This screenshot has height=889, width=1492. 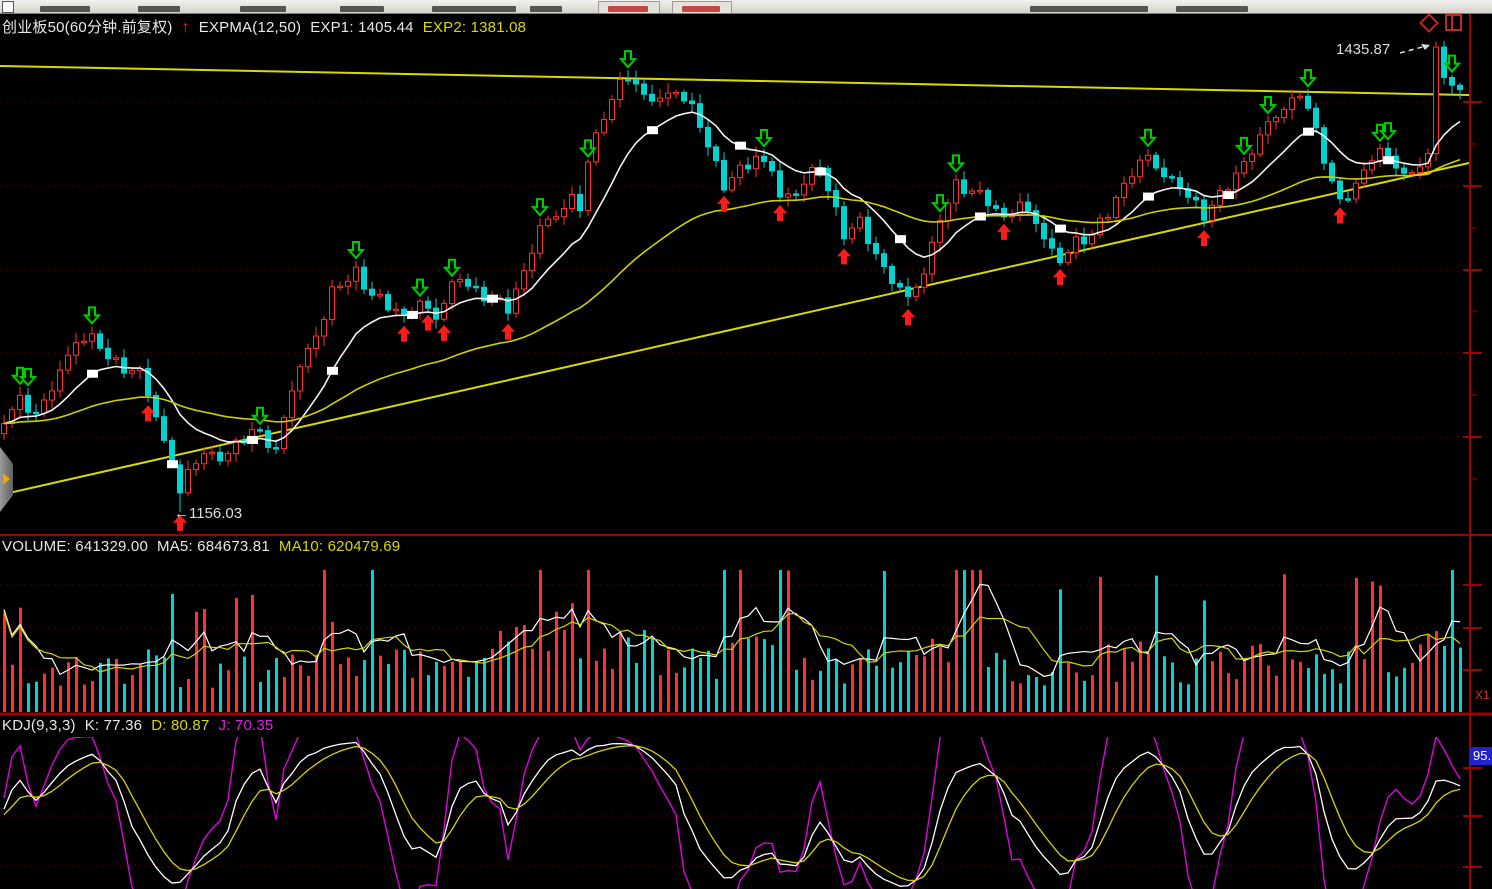 What do you see at coordinates (250, 27) in the screenshot?
I see `indicator-name: EXPMA(12,50)` at bounding box center [250, 27].